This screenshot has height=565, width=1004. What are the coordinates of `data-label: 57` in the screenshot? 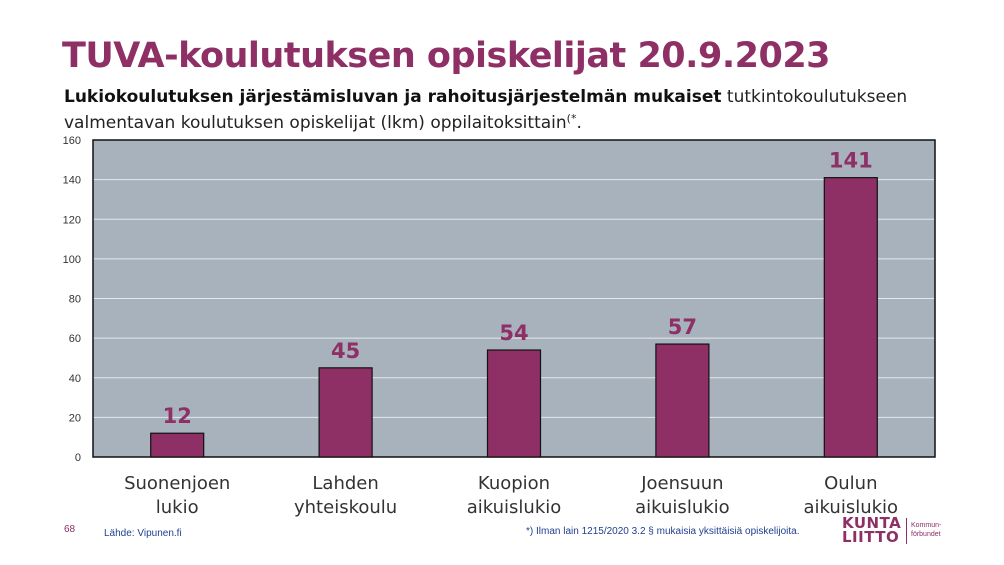 It's located at (682, 327).